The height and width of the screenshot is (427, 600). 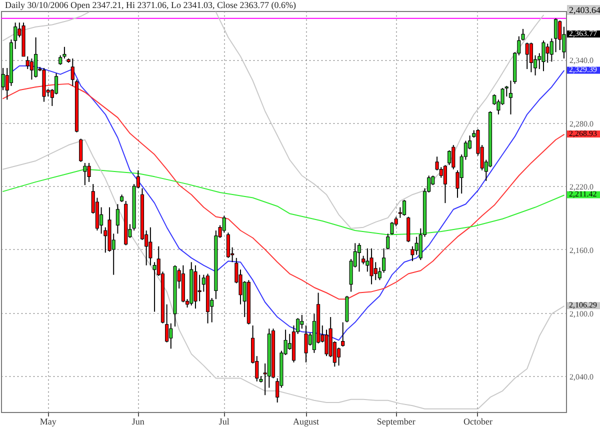 What do you see at coordinates (224, 421) in the screenshot?
I see `x-tick-label: Jul` at bounding box center [224, 421].